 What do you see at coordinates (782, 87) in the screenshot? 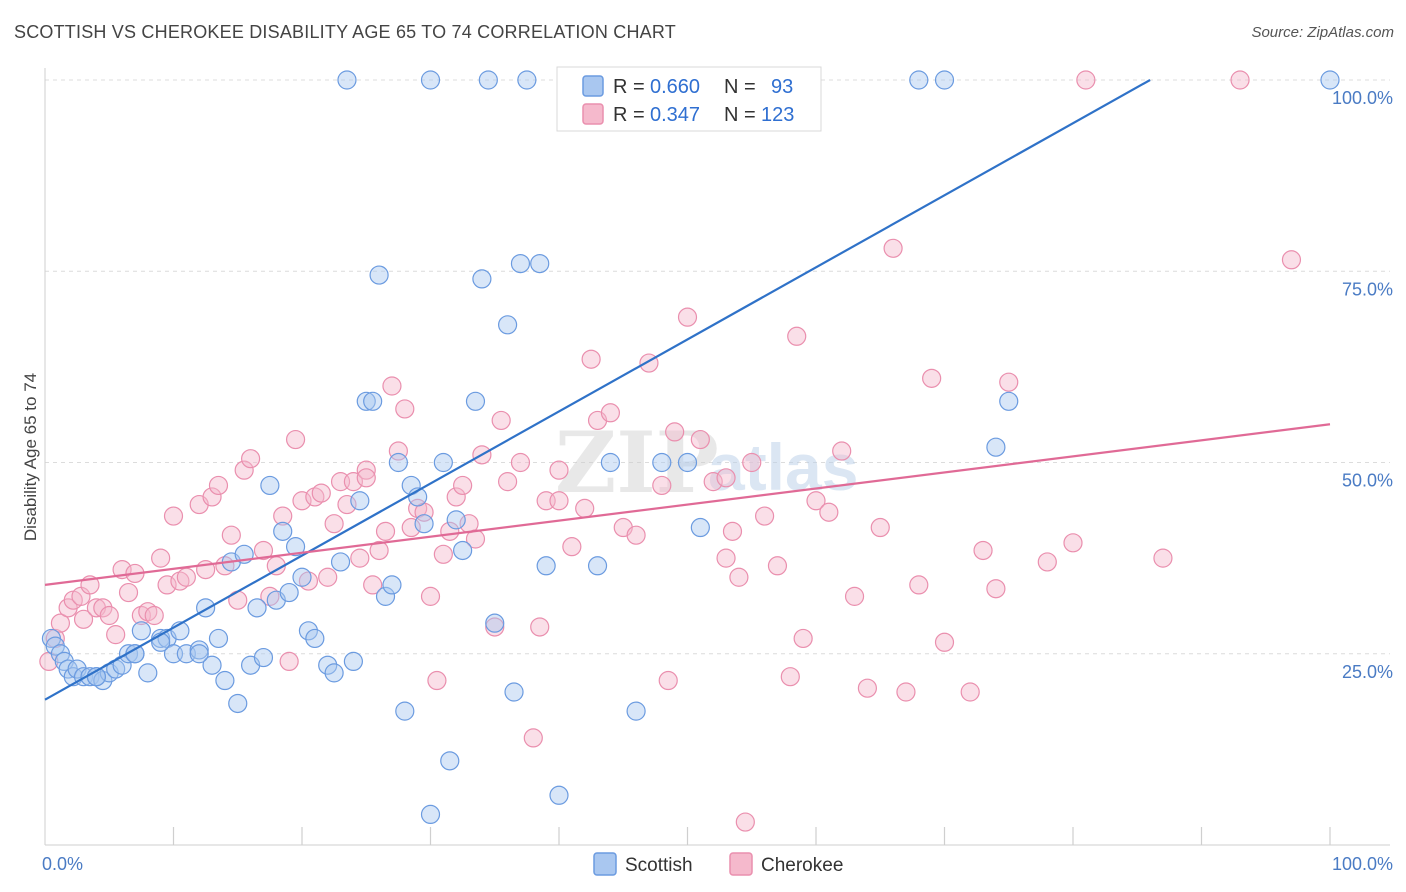
I see `legend-scottish-n-value: 93` at bounding box center [782, 87].